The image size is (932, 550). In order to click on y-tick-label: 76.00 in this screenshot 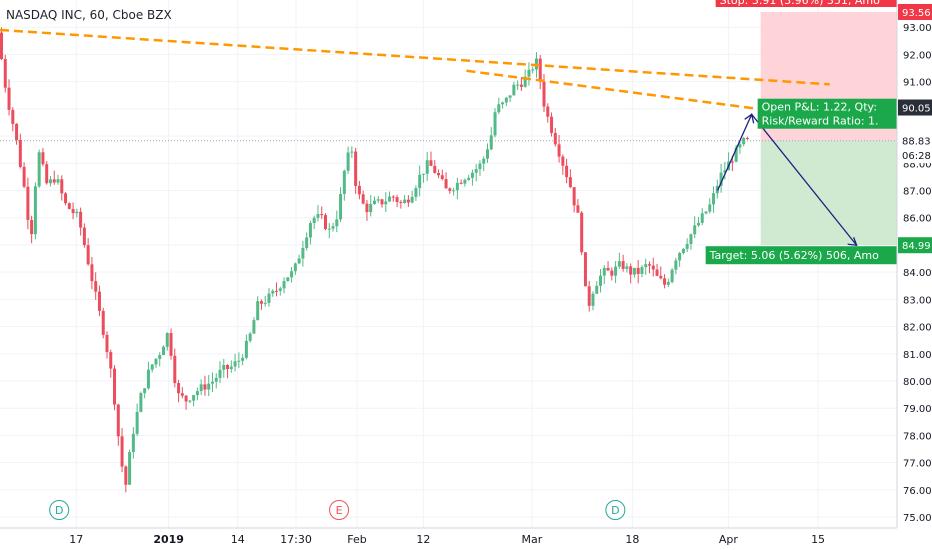, I will do `click(917, 491)`.